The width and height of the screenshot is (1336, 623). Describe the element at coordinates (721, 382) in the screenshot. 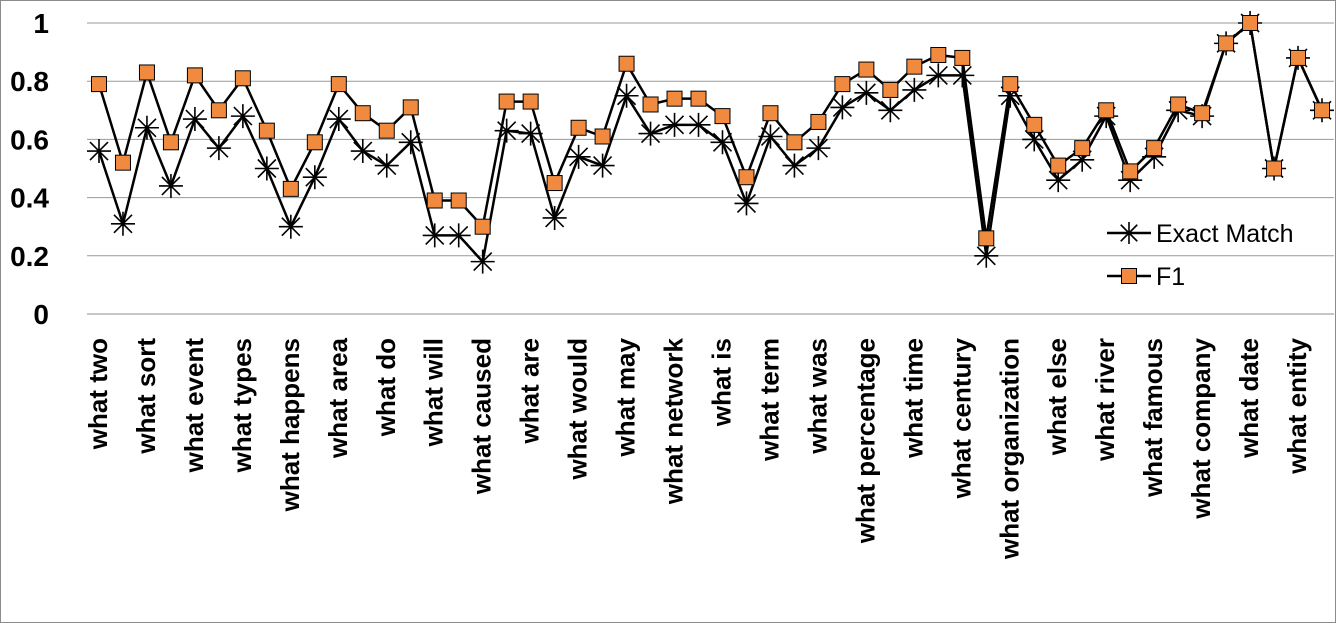

I see `x-tick-label: what is` at that location.